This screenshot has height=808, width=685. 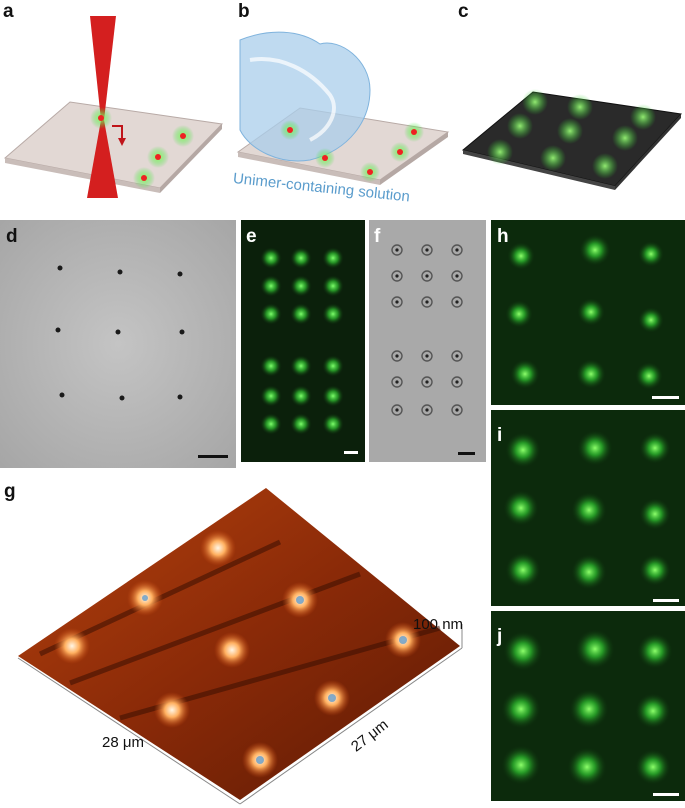 I want to click on panel-c: c, so click(x=569, y=100).